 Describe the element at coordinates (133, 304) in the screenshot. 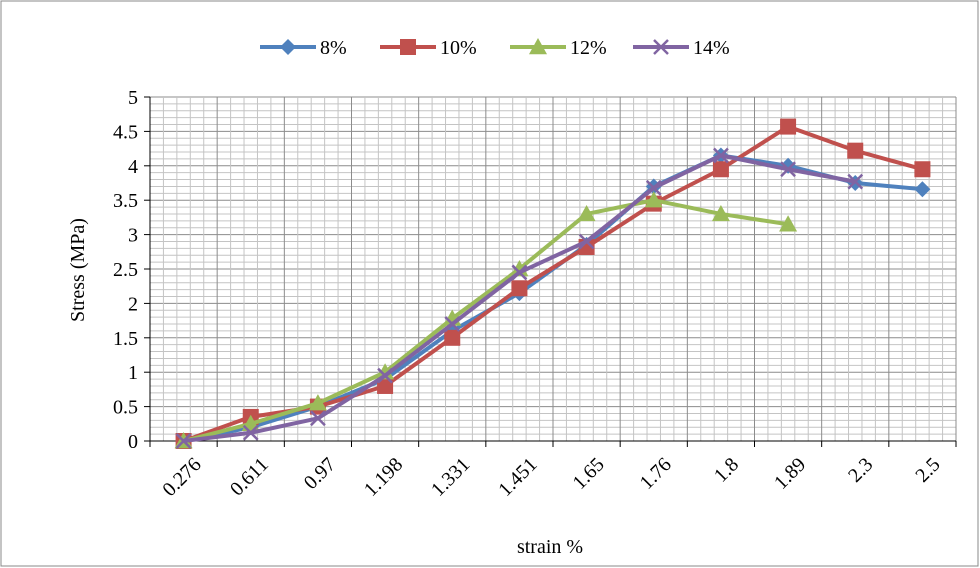

I see `y-tick-label: 2` at that location.